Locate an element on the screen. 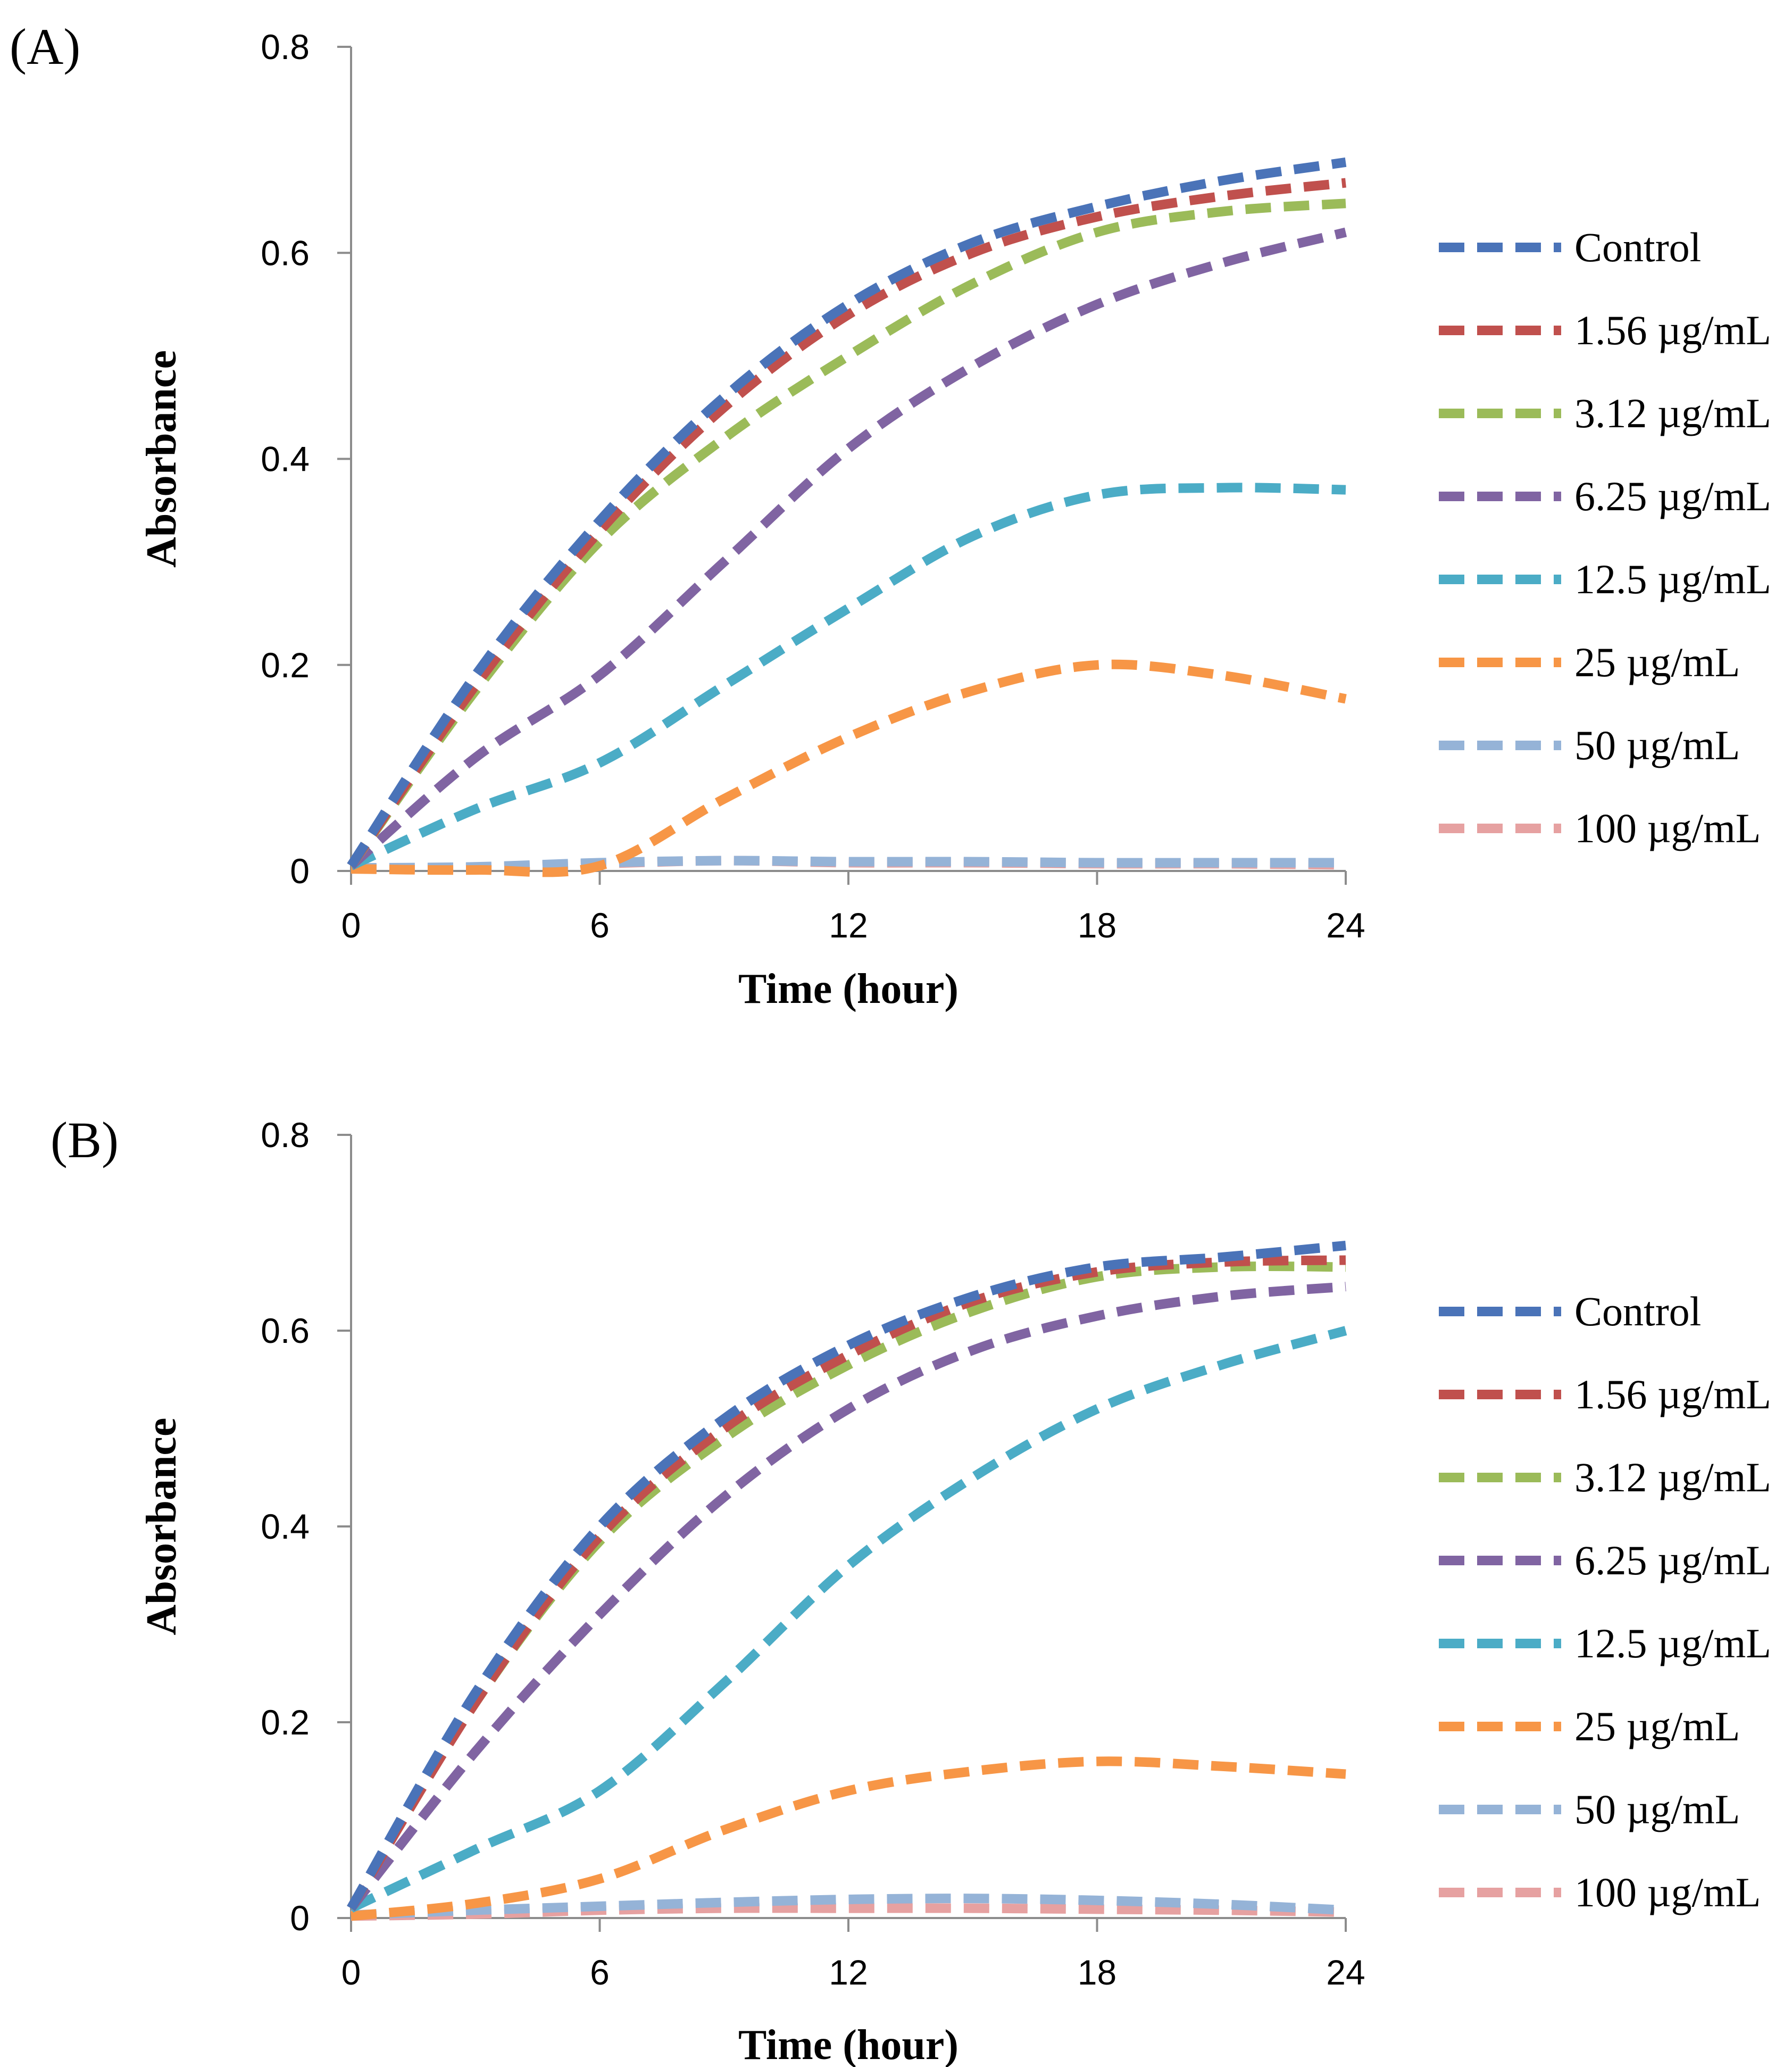 This screenshot has width=1792, height=2067. panel-label: (B) is located at coordinates (85, 1139).